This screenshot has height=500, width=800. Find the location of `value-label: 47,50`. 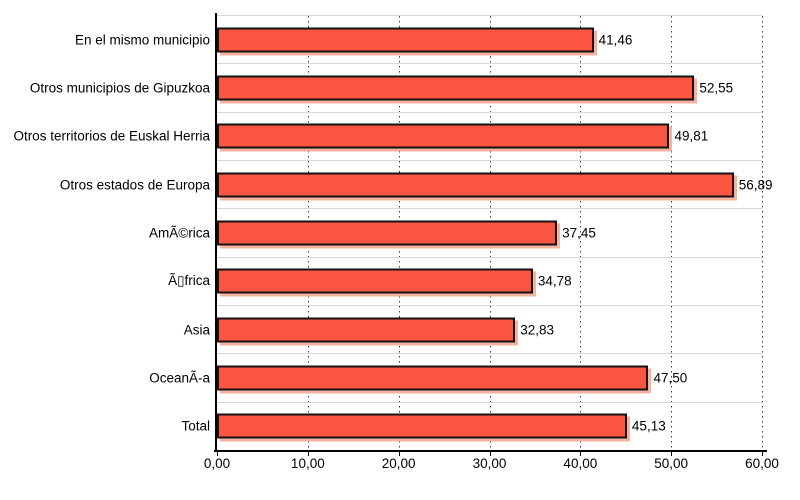

value-label: 47,50 is located at coordinates (670, 378).